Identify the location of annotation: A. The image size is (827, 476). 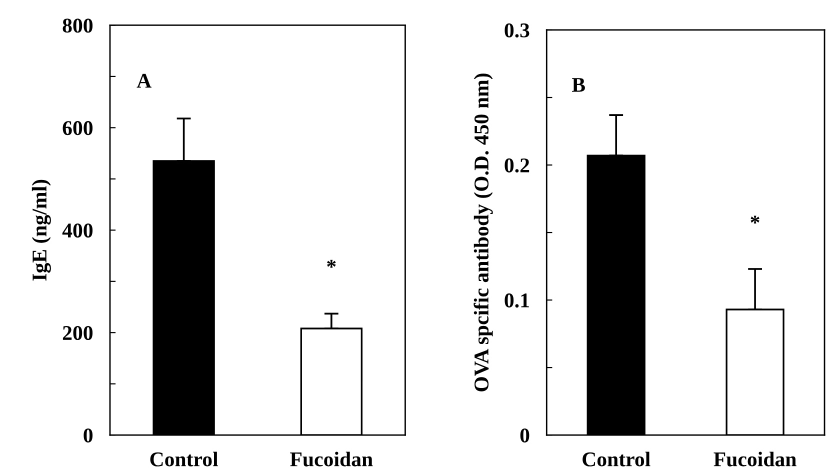
(144, 81).